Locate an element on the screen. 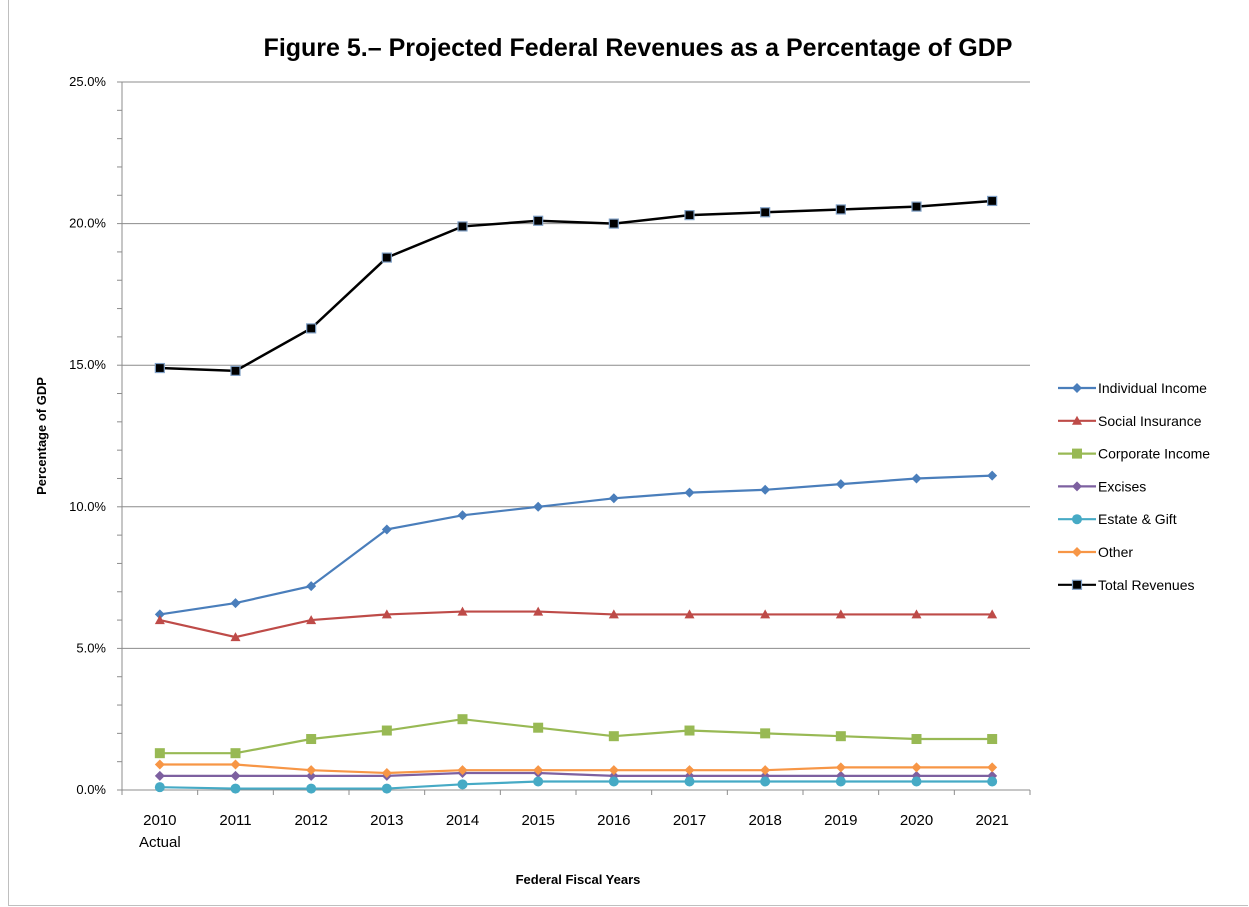 Image resolution: width=1249 pixels, height=907 pixels. series-line-excises is located at coordinates (576, 774).